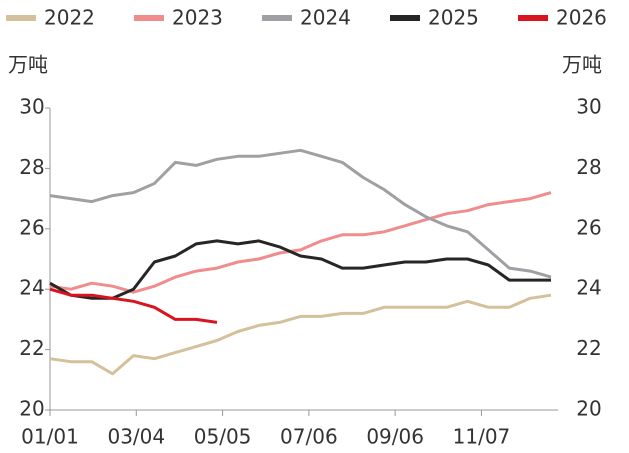 This screenshot has width=629, height=453. What do you see at coordinates (31, 227) in the screenshot?
I see `y-tick-label: 26` at bounding box center [31, 227].